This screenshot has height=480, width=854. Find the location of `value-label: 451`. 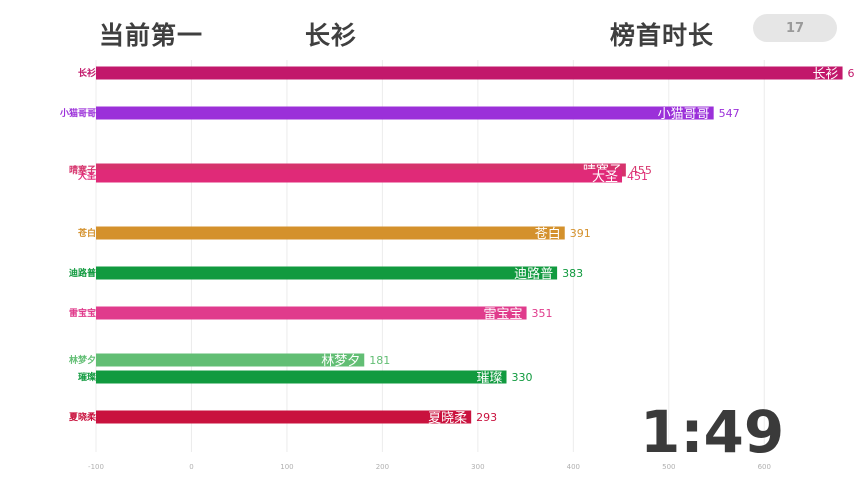

value-label: 451 is located at coordinates (637, 176).